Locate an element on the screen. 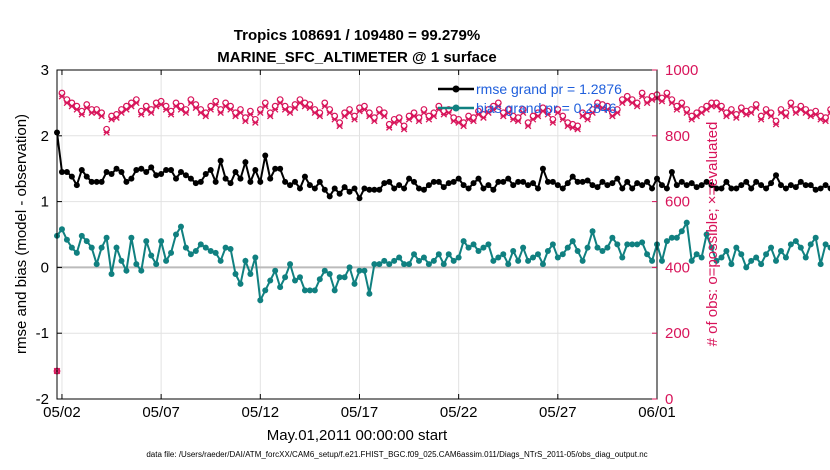 Image resolution: width=830 pixels, height=470 pixels. x-tick-label: 05/17 is located at coordinates (360, 412).